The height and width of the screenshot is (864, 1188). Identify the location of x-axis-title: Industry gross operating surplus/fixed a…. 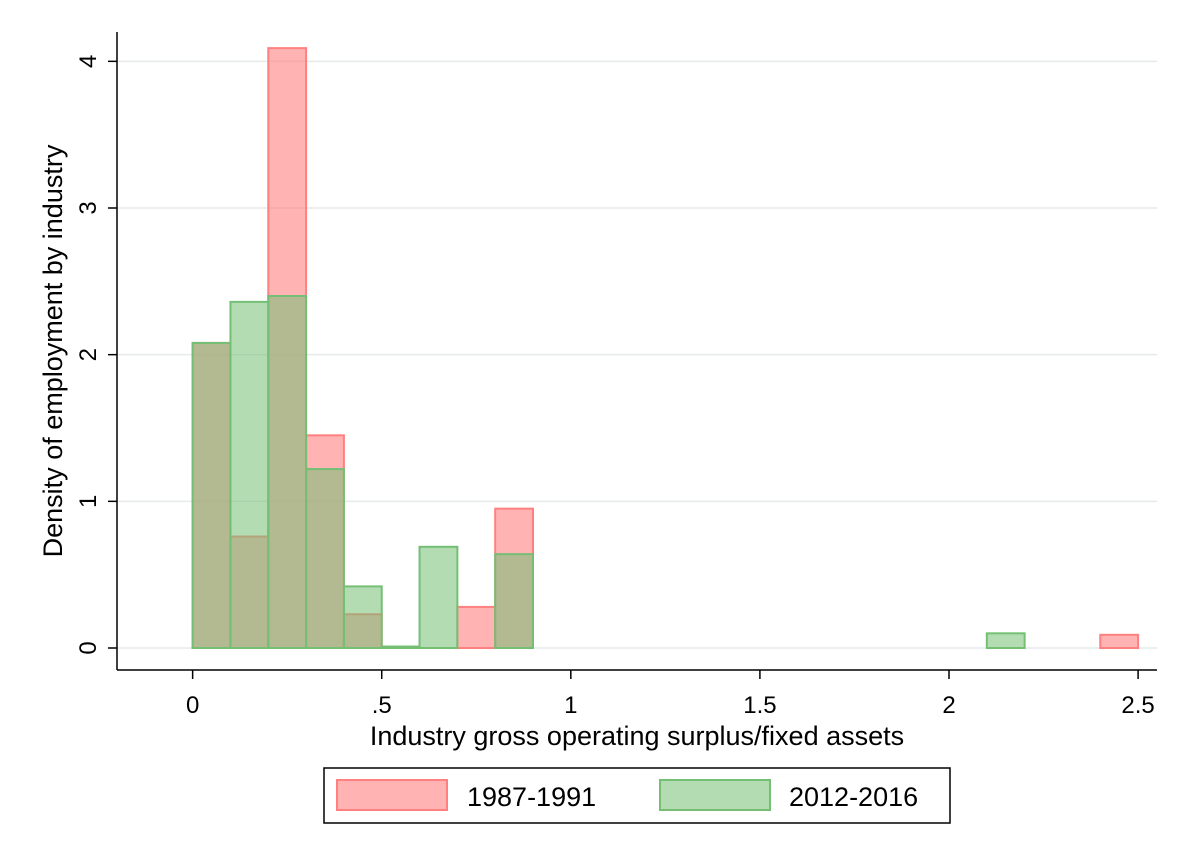
(637, 736).